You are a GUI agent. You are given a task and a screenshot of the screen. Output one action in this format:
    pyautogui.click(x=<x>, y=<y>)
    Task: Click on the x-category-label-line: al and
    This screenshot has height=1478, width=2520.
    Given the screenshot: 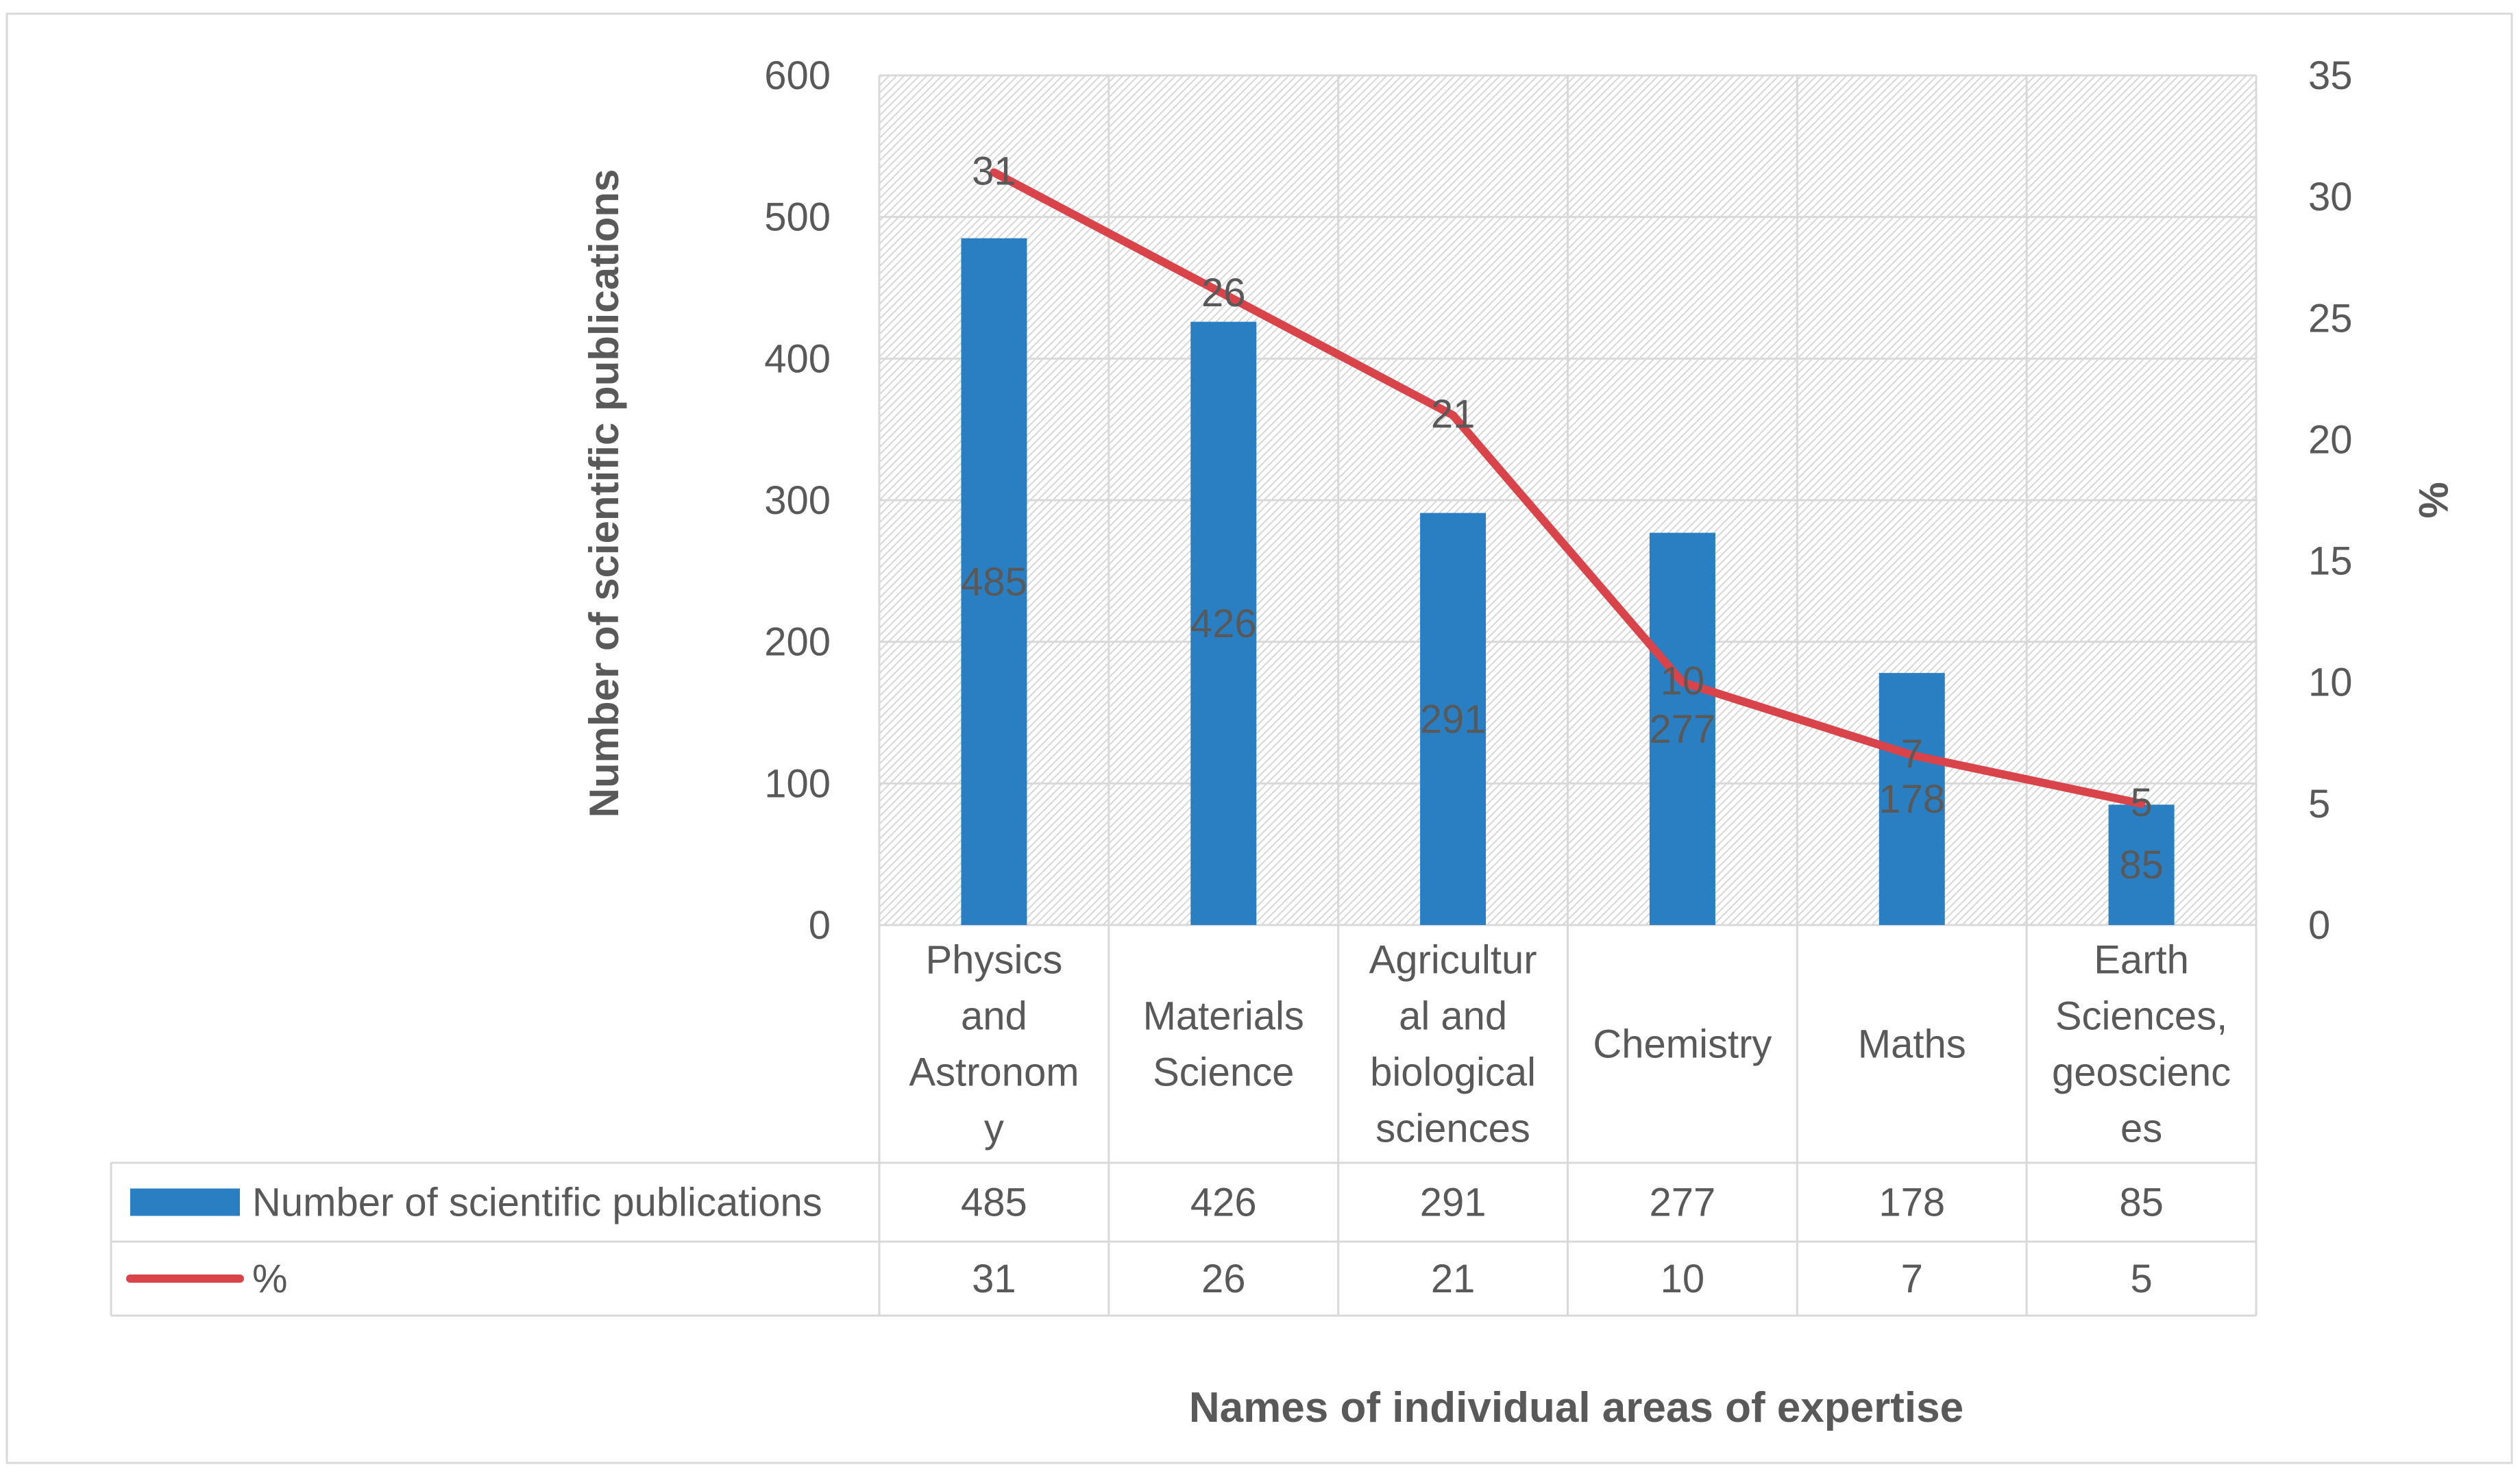 What is the action you would take?
    pyautogui.click(x=1453, y=1016)
    